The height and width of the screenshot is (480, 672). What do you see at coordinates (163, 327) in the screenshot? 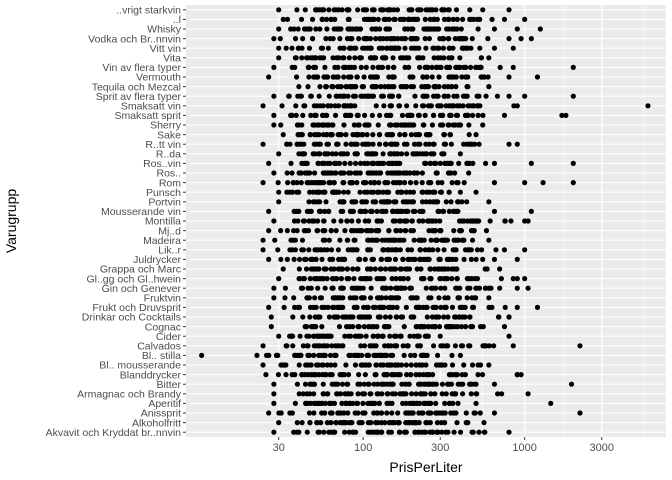
I see `y-tick-label: Cognac` at bounding box center [163, 327].